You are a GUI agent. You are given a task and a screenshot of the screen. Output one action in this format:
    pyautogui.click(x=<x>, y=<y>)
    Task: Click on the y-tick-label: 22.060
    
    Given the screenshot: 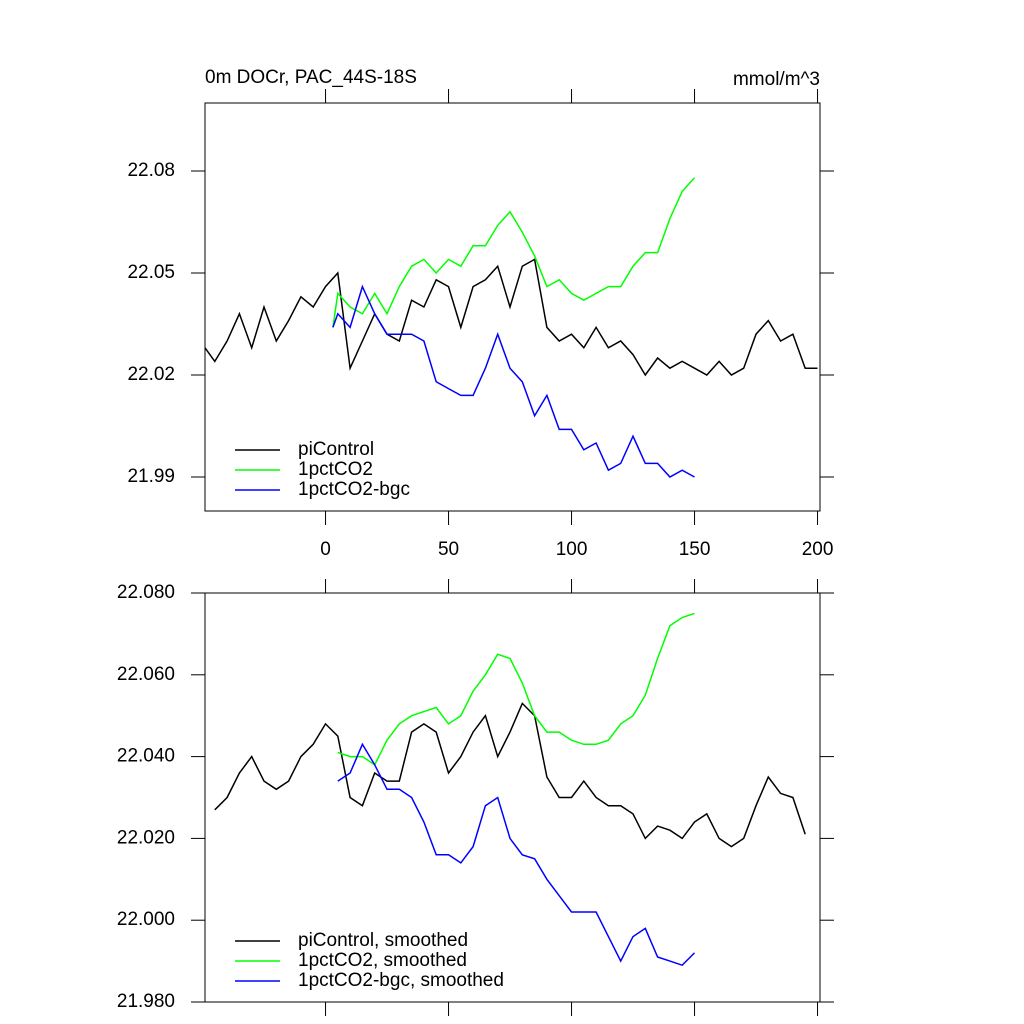 What is the action you would take?
    pyautogui.click(x=146, y=674)
    